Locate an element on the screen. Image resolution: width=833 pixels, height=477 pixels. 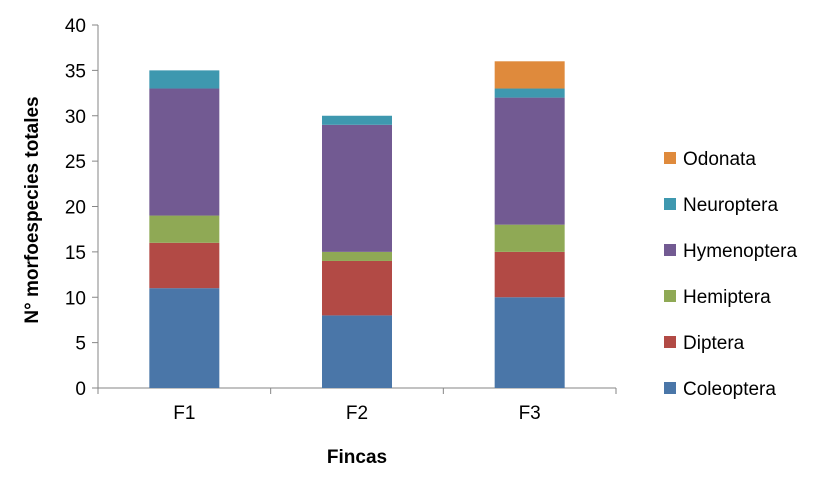
bar-segment-hemiptera-f1 is located at coordinates (184, 229).